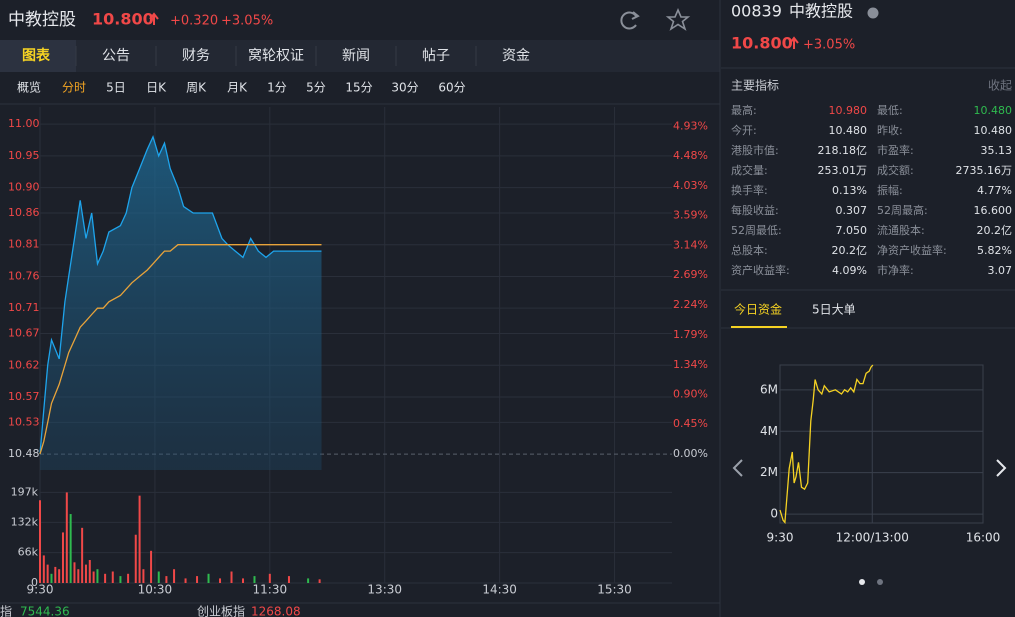 The width and height of the screenshot is (1015, 617). Describe the element at coordinates (24, 333) in the screenshot. I see `y-tick-label: 10.67` at that location.